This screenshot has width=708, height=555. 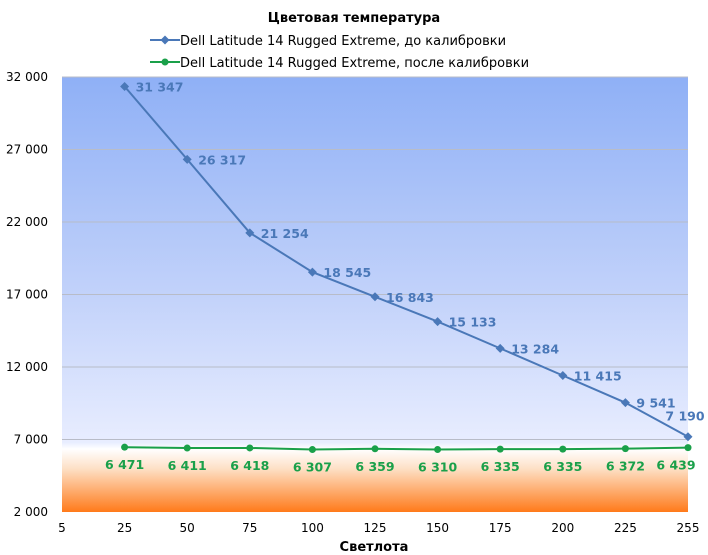 I want to click on data-label: 11 415, so click(x=598, y=375).